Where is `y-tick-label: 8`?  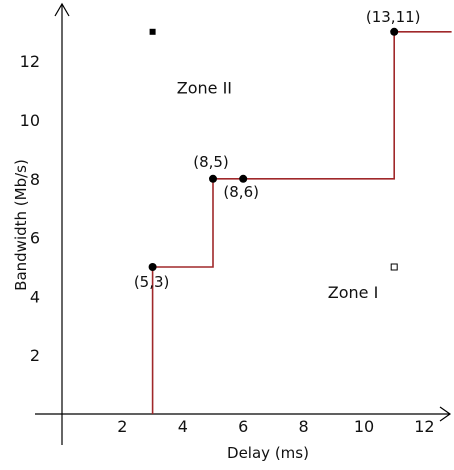
y-tick-label: 8 is located at coordinates (35, 179).